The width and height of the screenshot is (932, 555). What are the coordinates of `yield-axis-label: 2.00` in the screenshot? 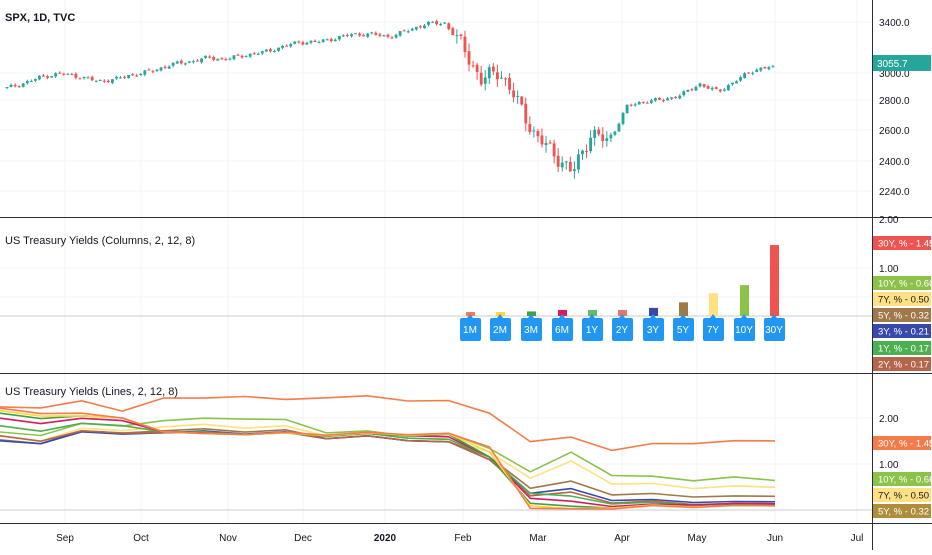 It's located at (889, 419).